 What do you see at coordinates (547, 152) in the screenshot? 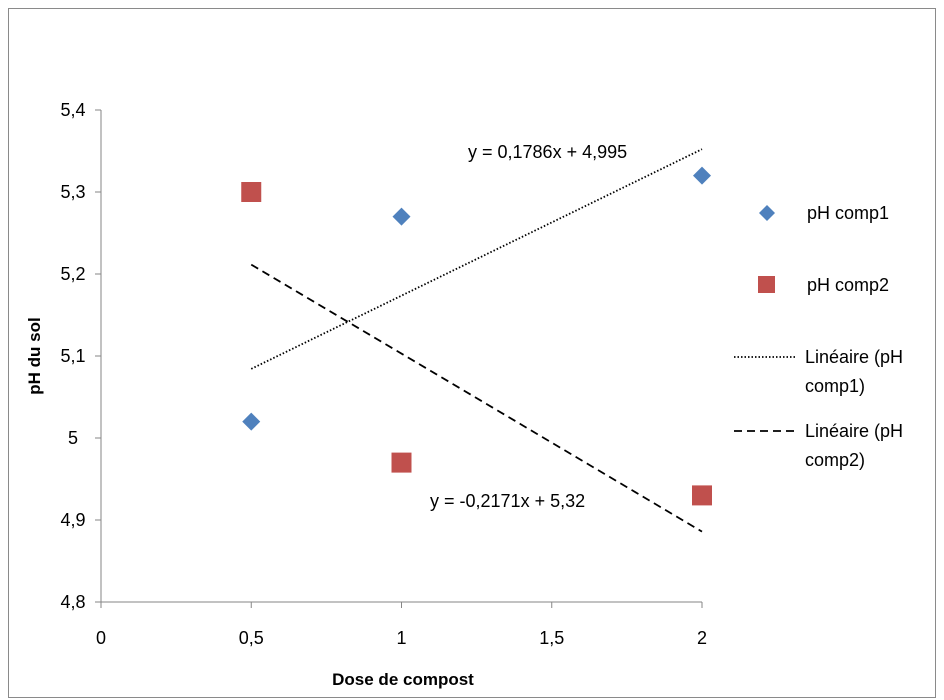
I see `trend-equation-comp1: y = 0,1786x + 4,995` at bounding box center [547, 152].